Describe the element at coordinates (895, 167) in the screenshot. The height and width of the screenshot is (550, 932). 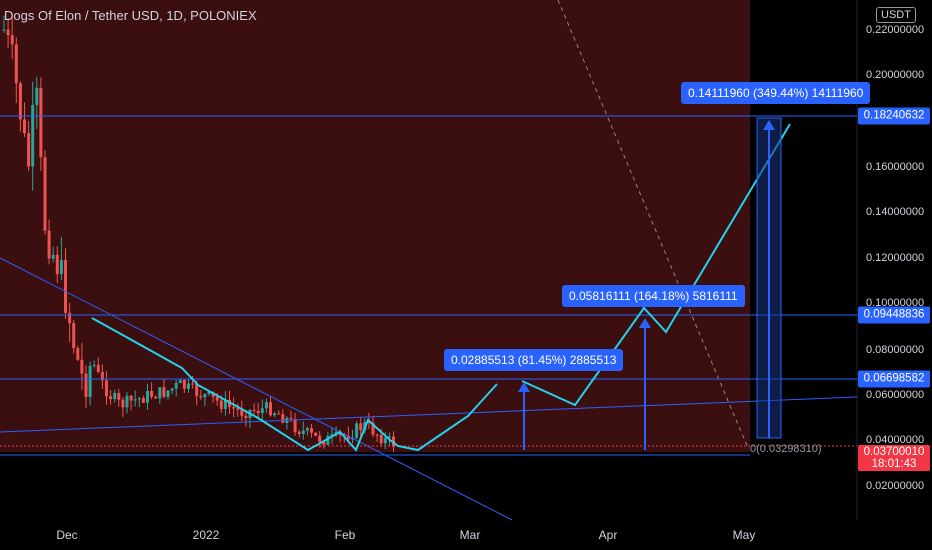
I see `price-tick: 0.16000000` at that location.